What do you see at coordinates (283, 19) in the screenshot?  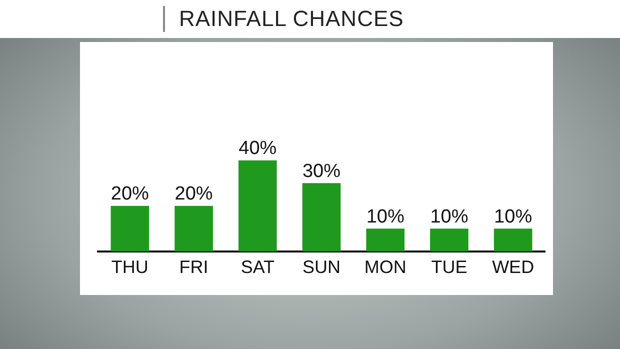 I see `chart-title: RAINFALL CHANCES` at bounding box center [283, 19].